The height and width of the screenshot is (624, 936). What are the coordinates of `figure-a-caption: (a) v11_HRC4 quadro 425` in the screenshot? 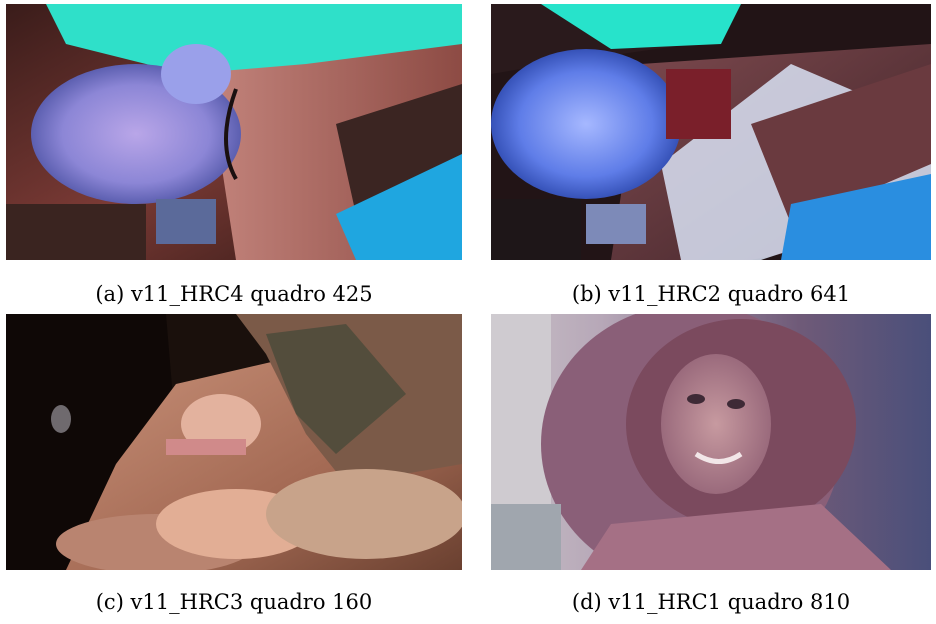 It's located at (234, 294).